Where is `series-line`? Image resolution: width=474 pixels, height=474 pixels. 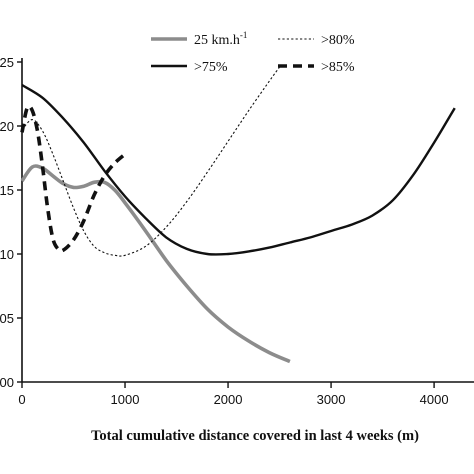 series-line is located at coordinates (73, 178).